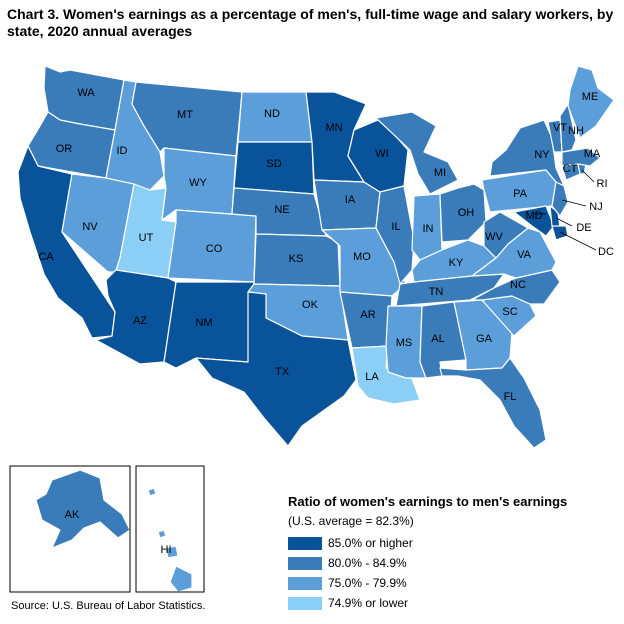 The width and height of the screenshot is (624, 624). Describe the element at coordinates (214, 249) in the screenshot. I see `label-CO: CO` at that location.